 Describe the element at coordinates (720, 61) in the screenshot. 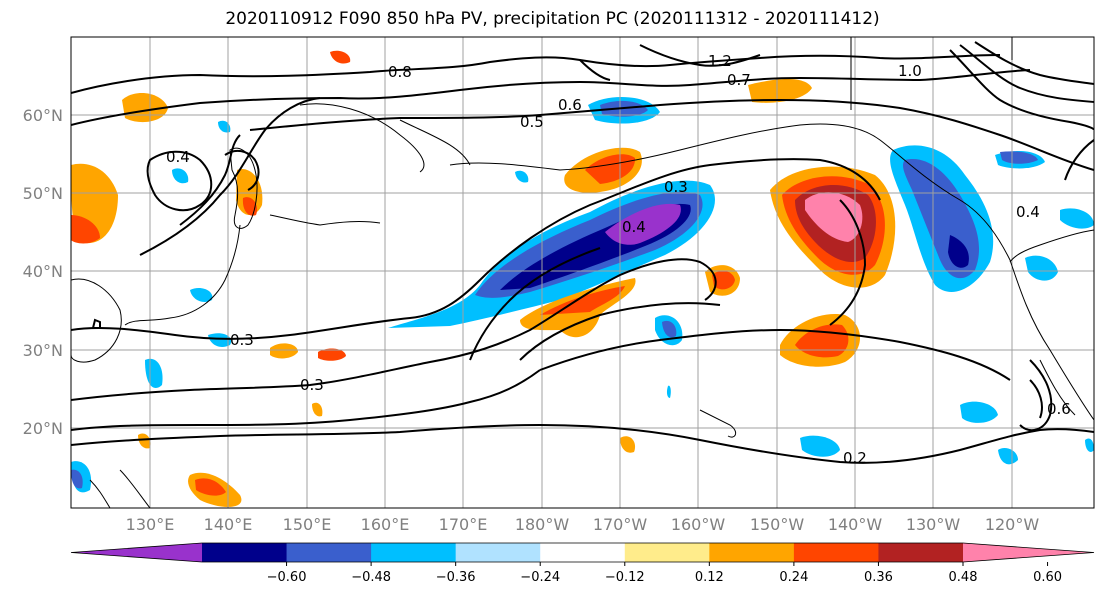

I see `contour-label: 1.2` at that location.